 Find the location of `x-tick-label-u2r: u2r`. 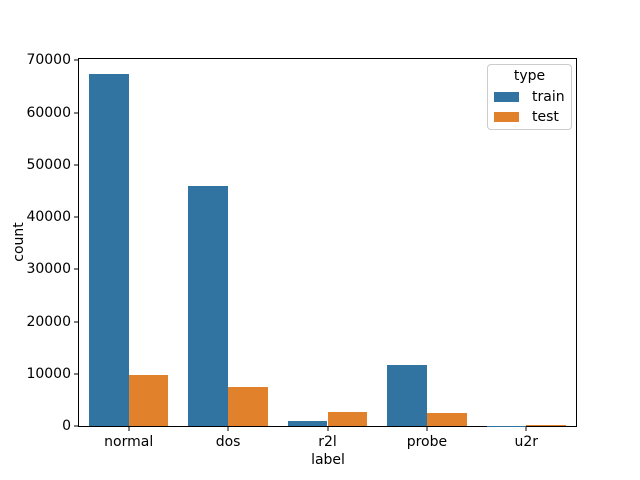

x-tick-label-u2r: u2r is located at coordinates (526, 442).